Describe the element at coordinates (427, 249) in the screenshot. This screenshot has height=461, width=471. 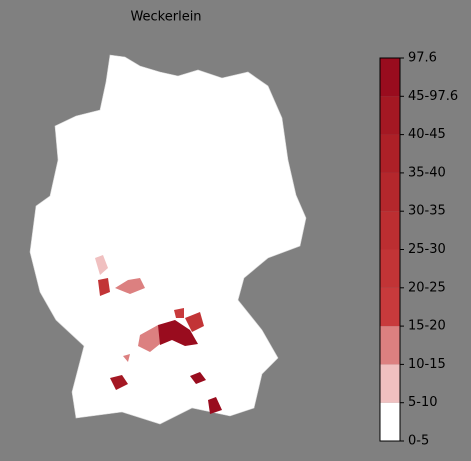
I see `colorbar-label: 25-30` at that location.